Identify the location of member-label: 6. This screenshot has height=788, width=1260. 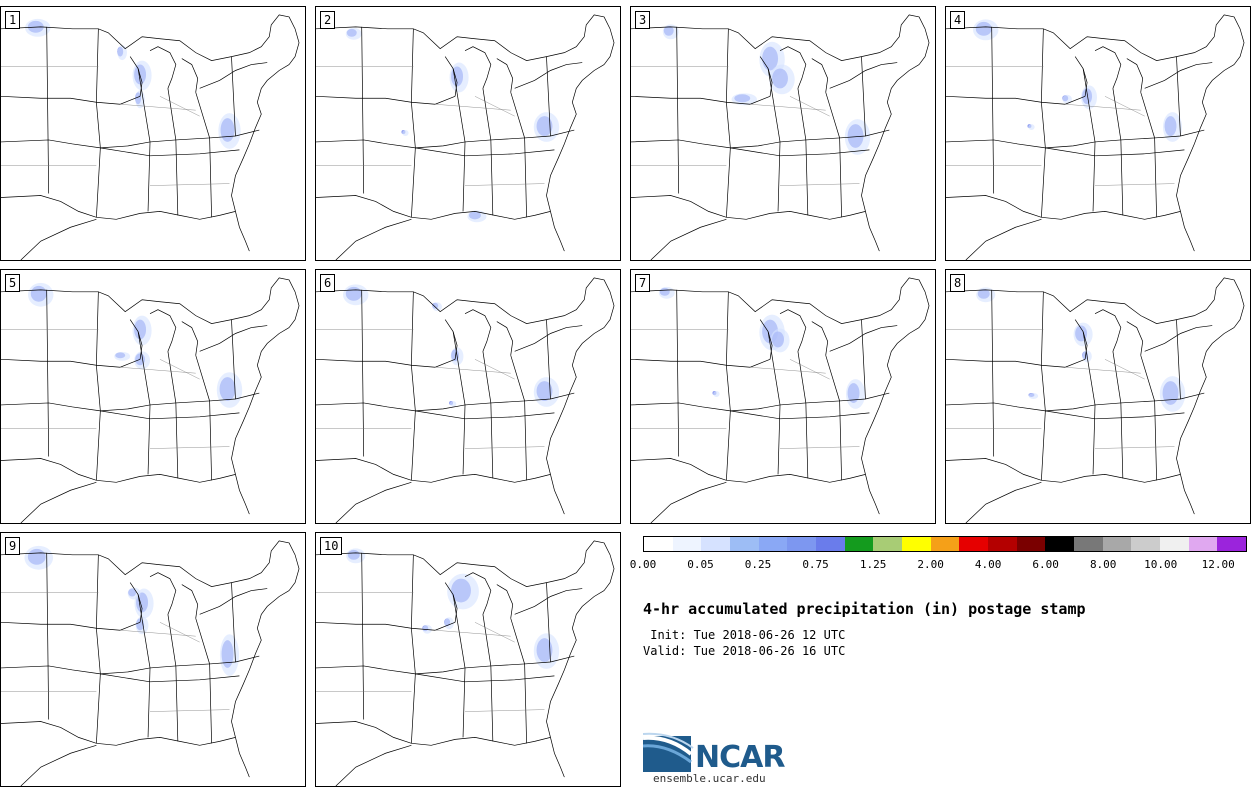
(328, 283).